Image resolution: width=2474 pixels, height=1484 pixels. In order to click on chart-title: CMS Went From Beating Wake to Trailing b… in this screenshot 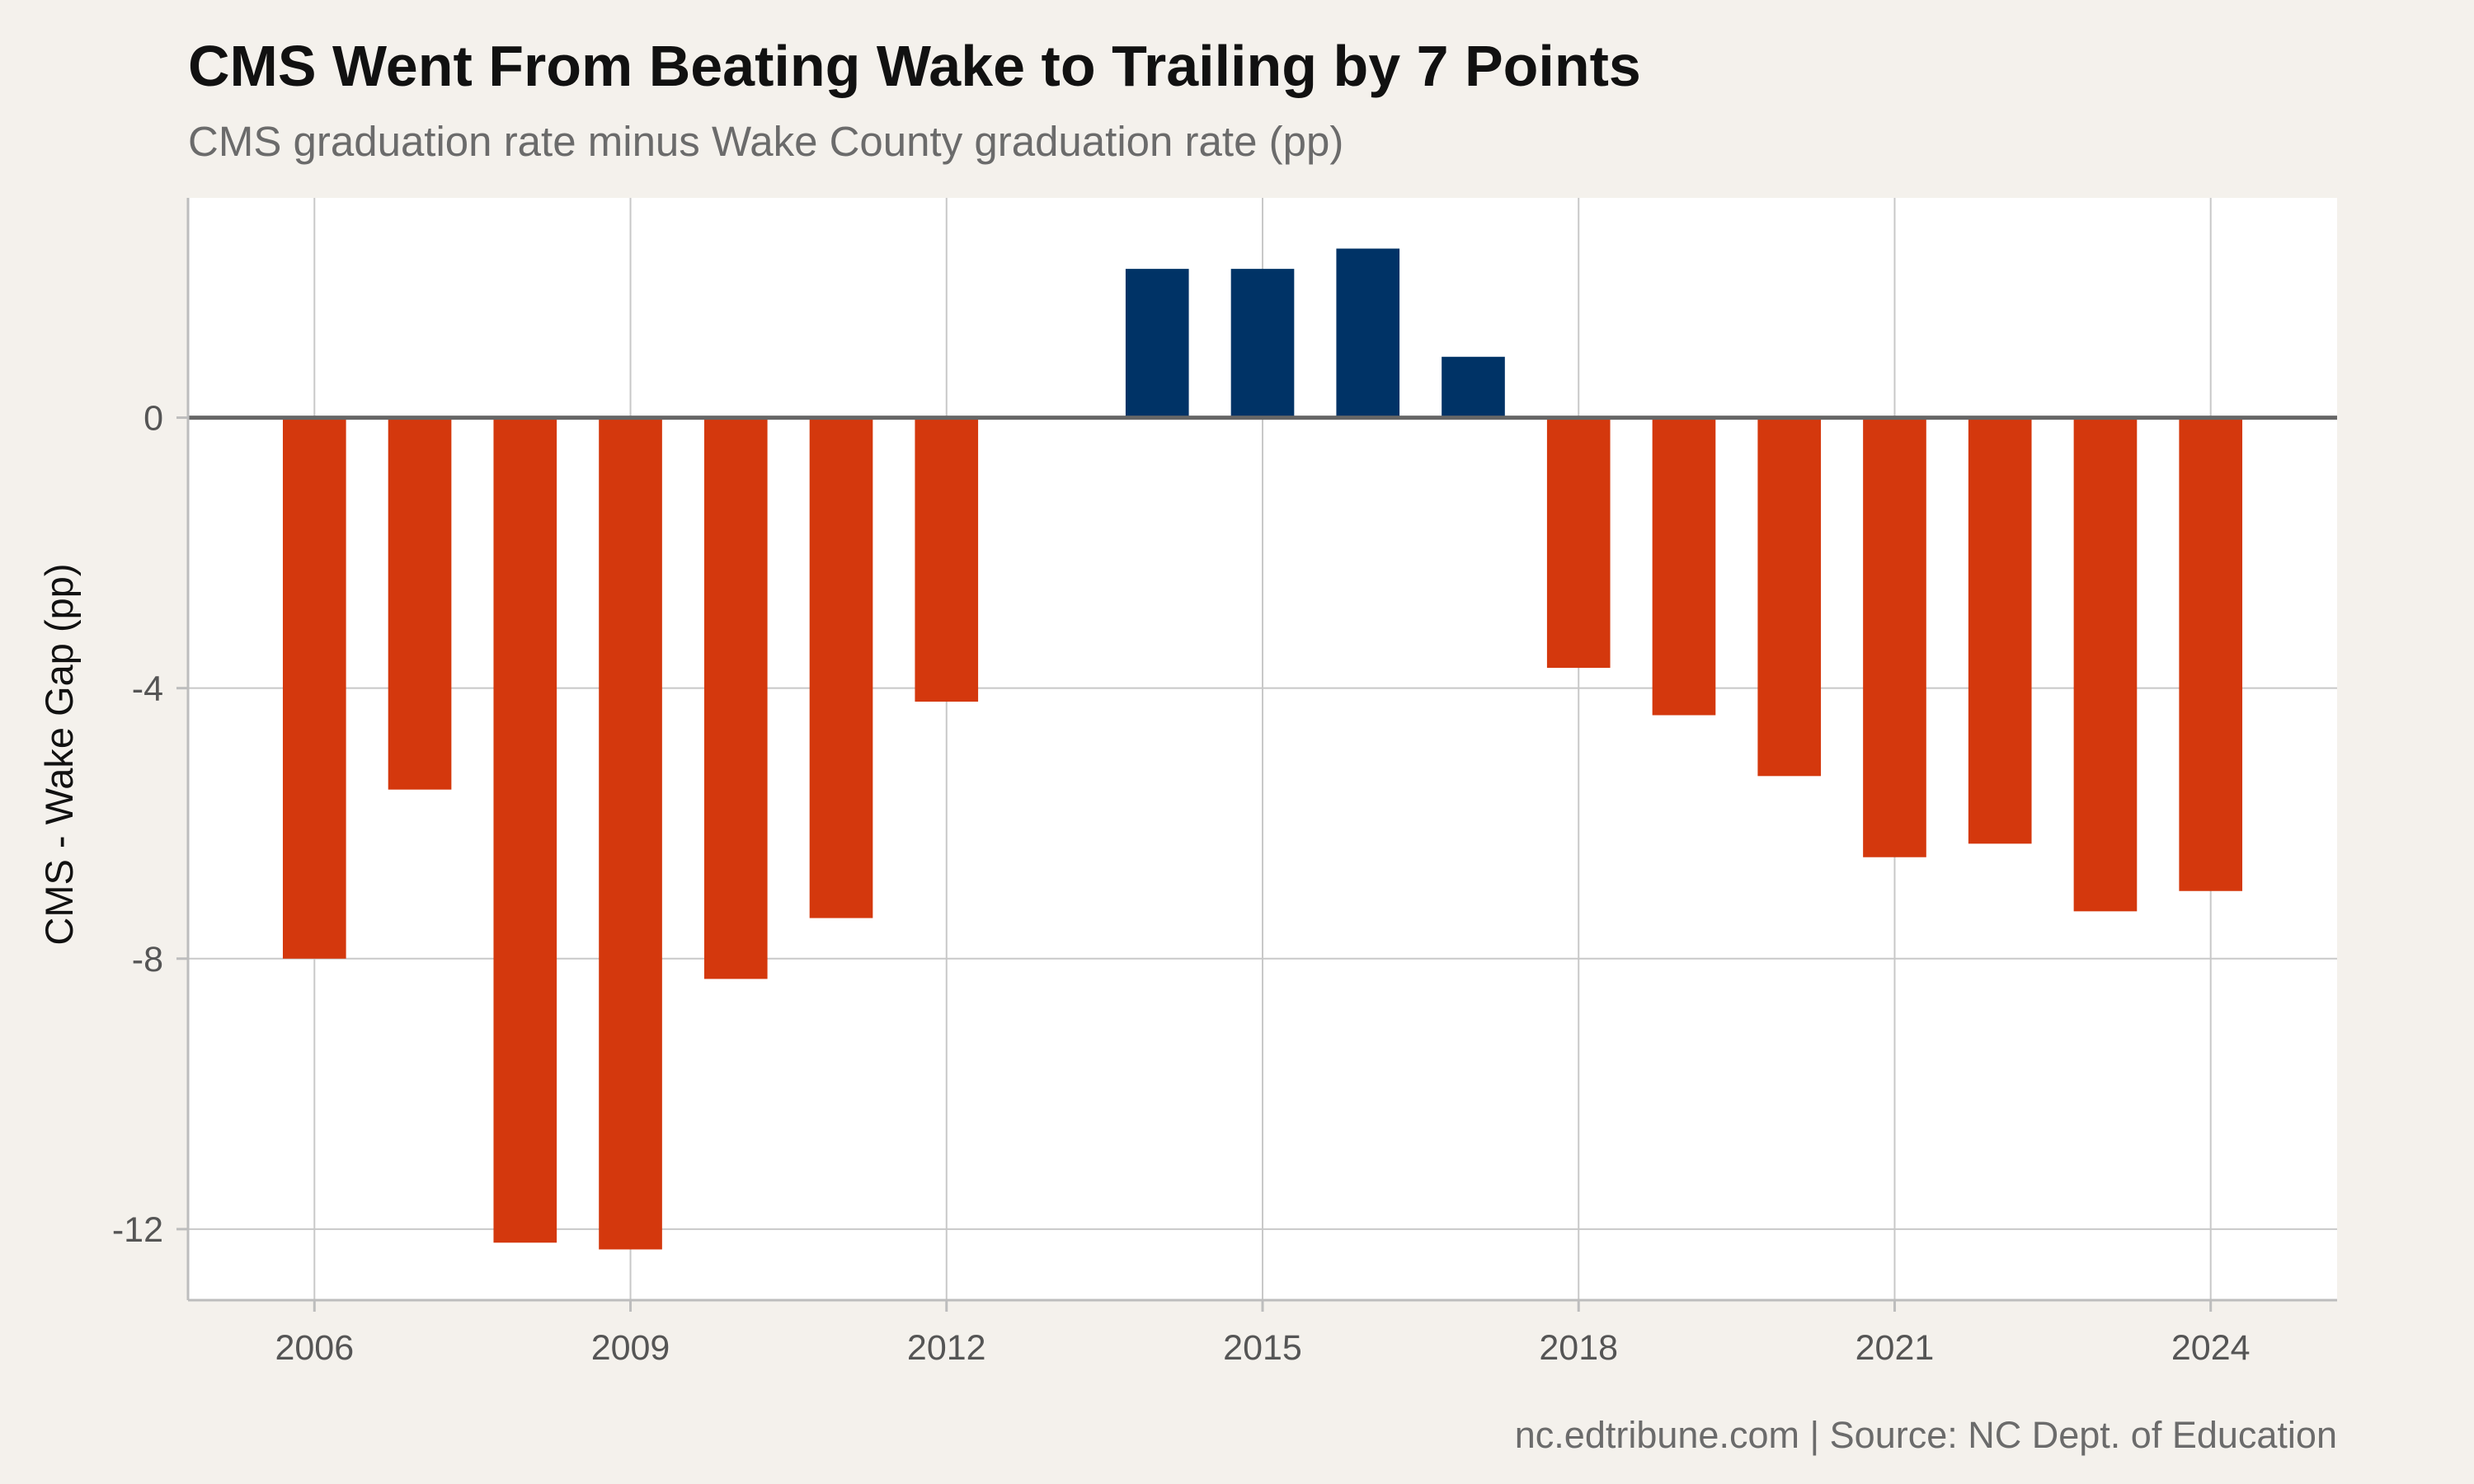, I will do `click(914, 66)`.